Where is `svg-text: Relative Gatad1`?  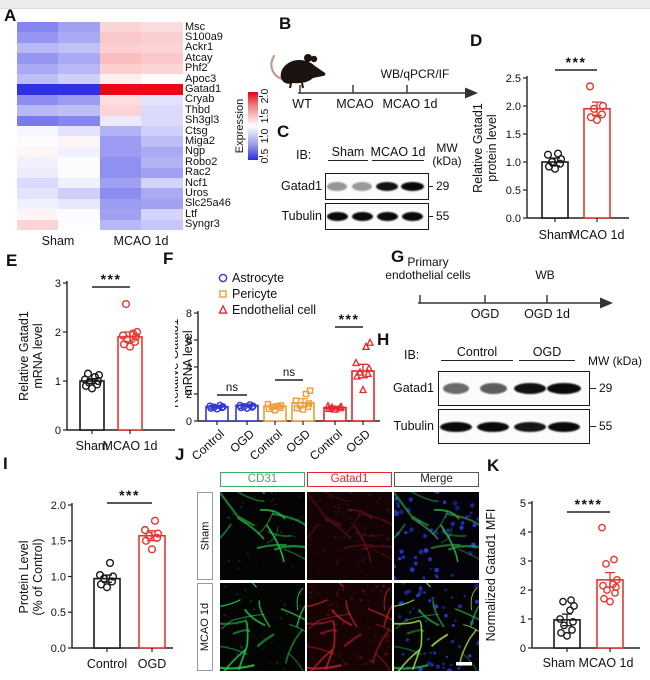 svg-text: Relative Gatad1 is located at coordinates (24, 356).